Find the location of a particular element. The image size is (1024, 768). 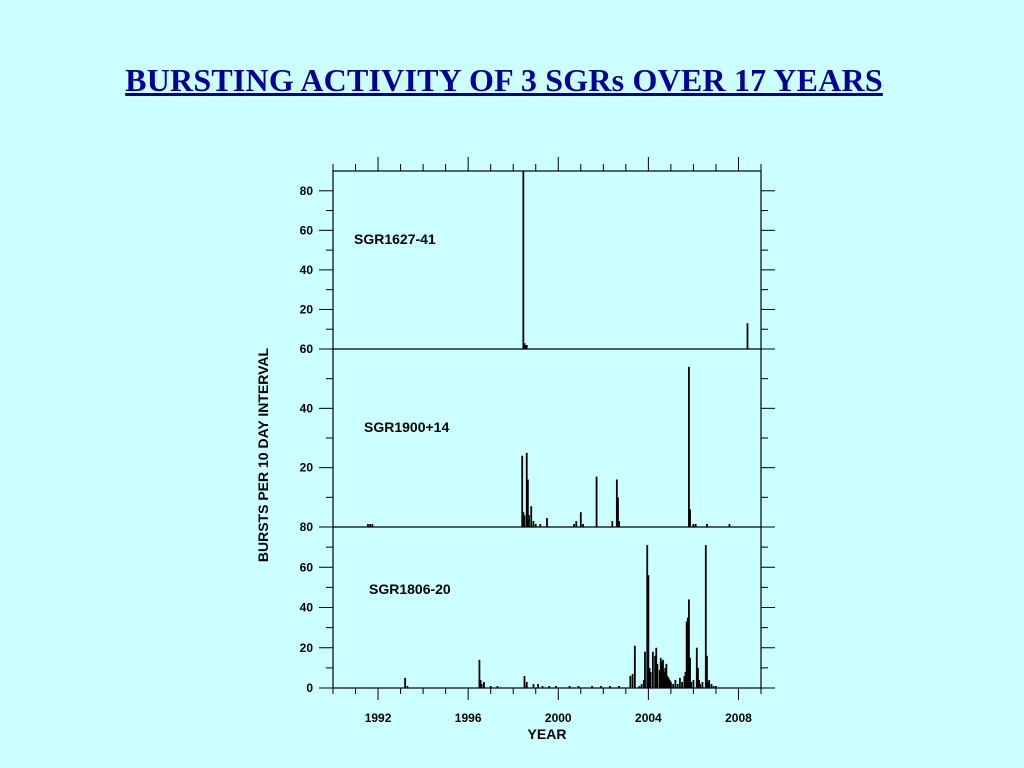

x-axis-label: YEAR is located at coordinates (547, 734).